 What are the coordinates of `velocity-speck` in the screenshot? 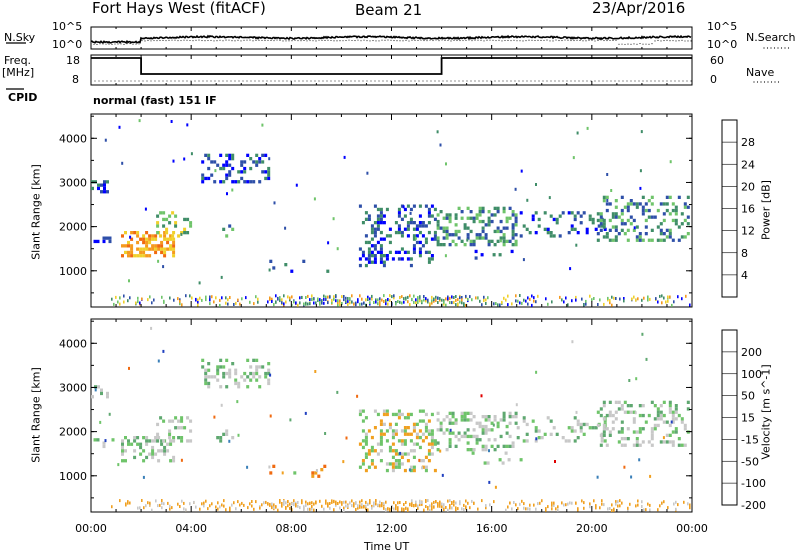 It's located at (269, 467).